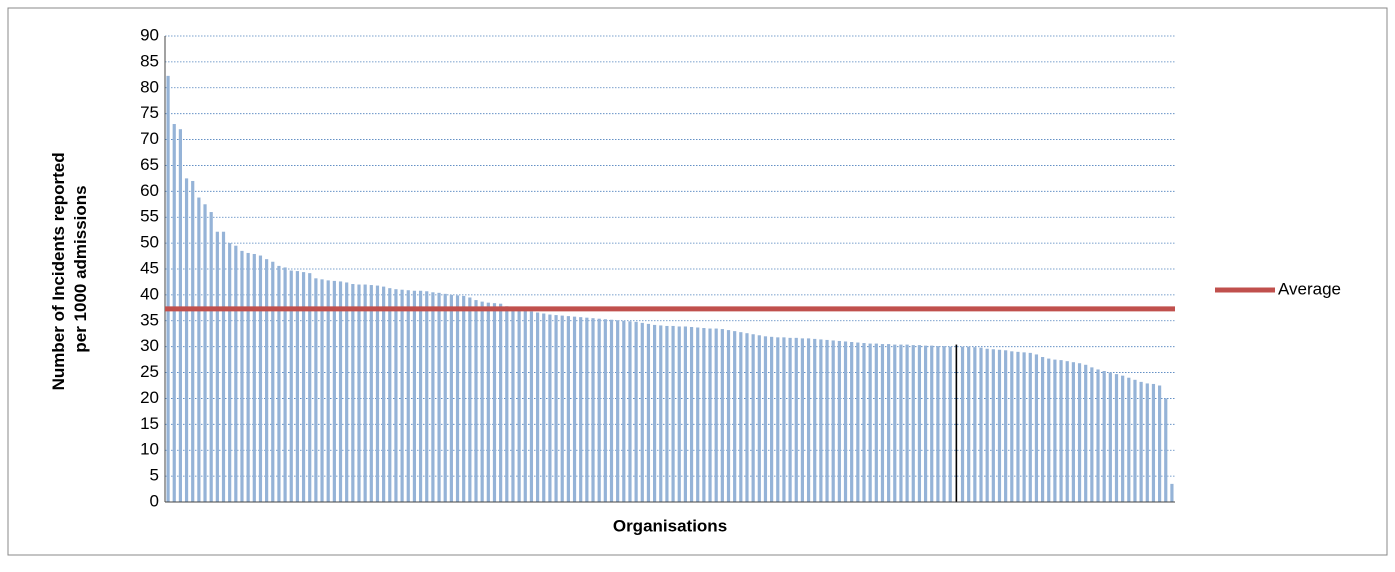  What do you see at coordinates (149, 190) in the screenshot?
I see `y-tick-label: 60` at bounding box center [149, 190].